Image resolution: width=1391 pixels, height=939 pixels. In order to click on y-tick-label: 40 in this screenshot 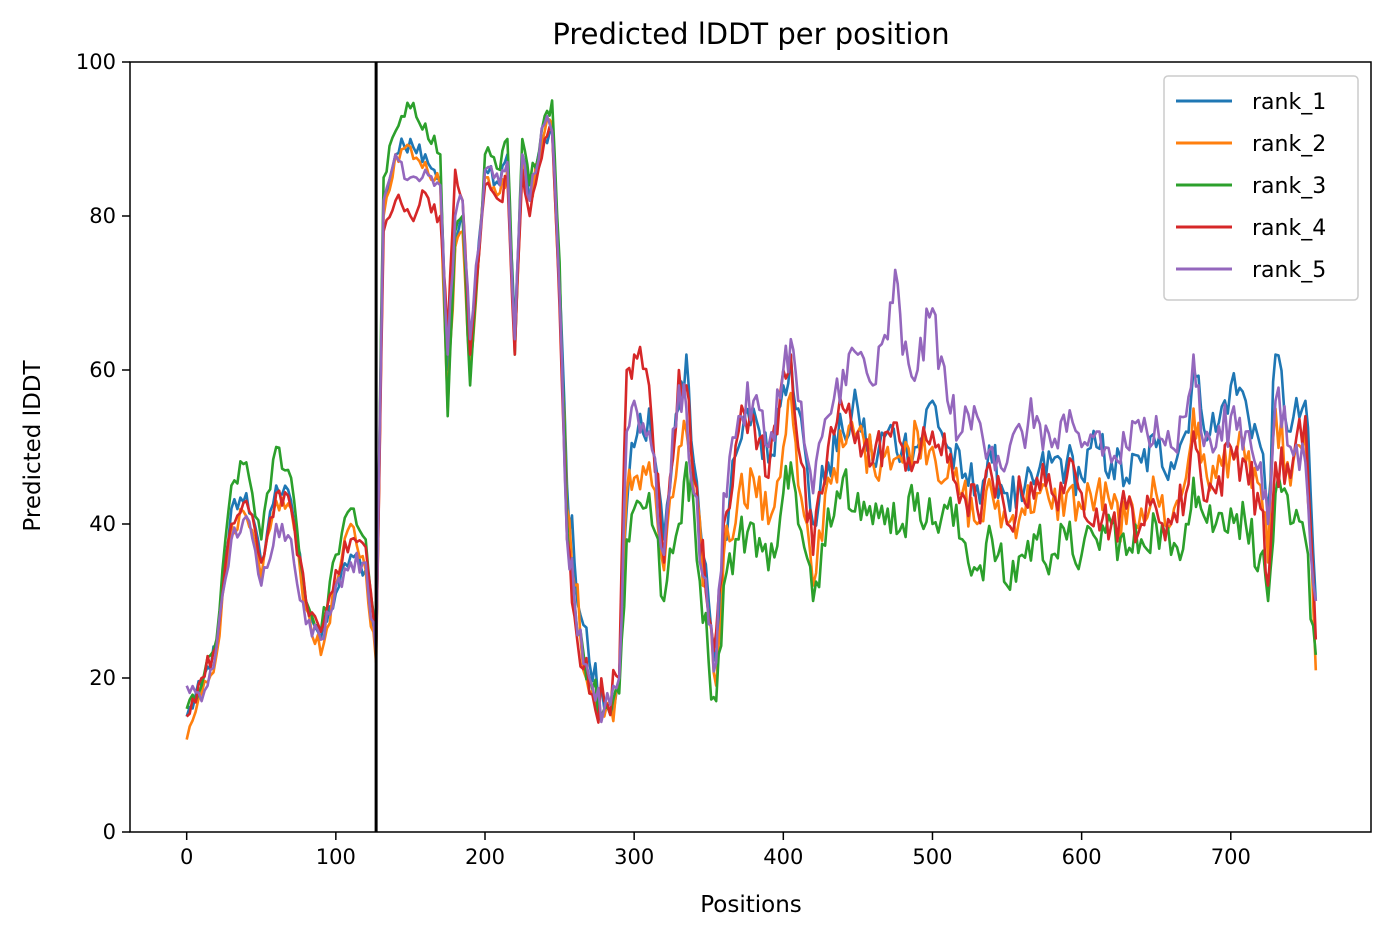, I will do `click(102, 524)`.